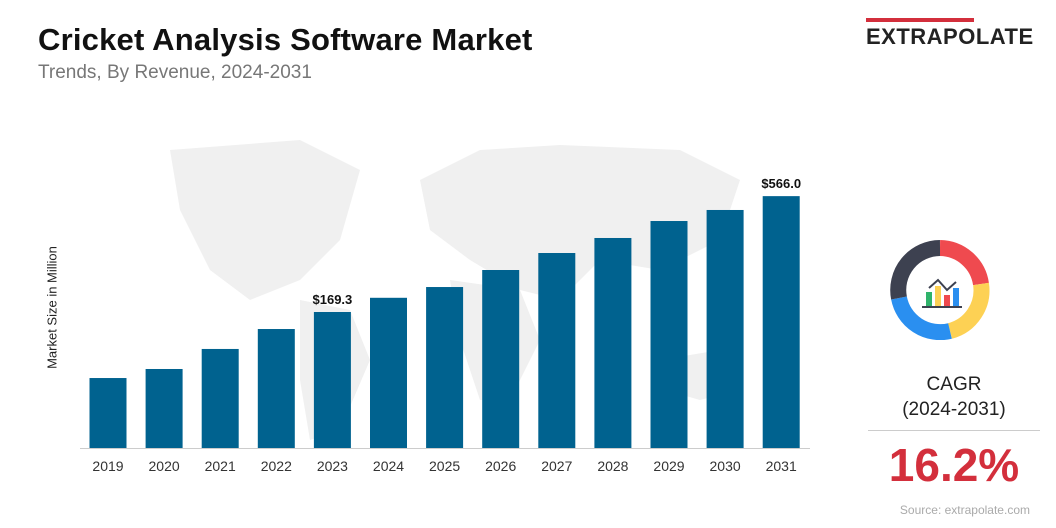 The width and height of the screenshot is (1056, 528). I want to click on data-label-2023: $169.3, so click(333, 299).